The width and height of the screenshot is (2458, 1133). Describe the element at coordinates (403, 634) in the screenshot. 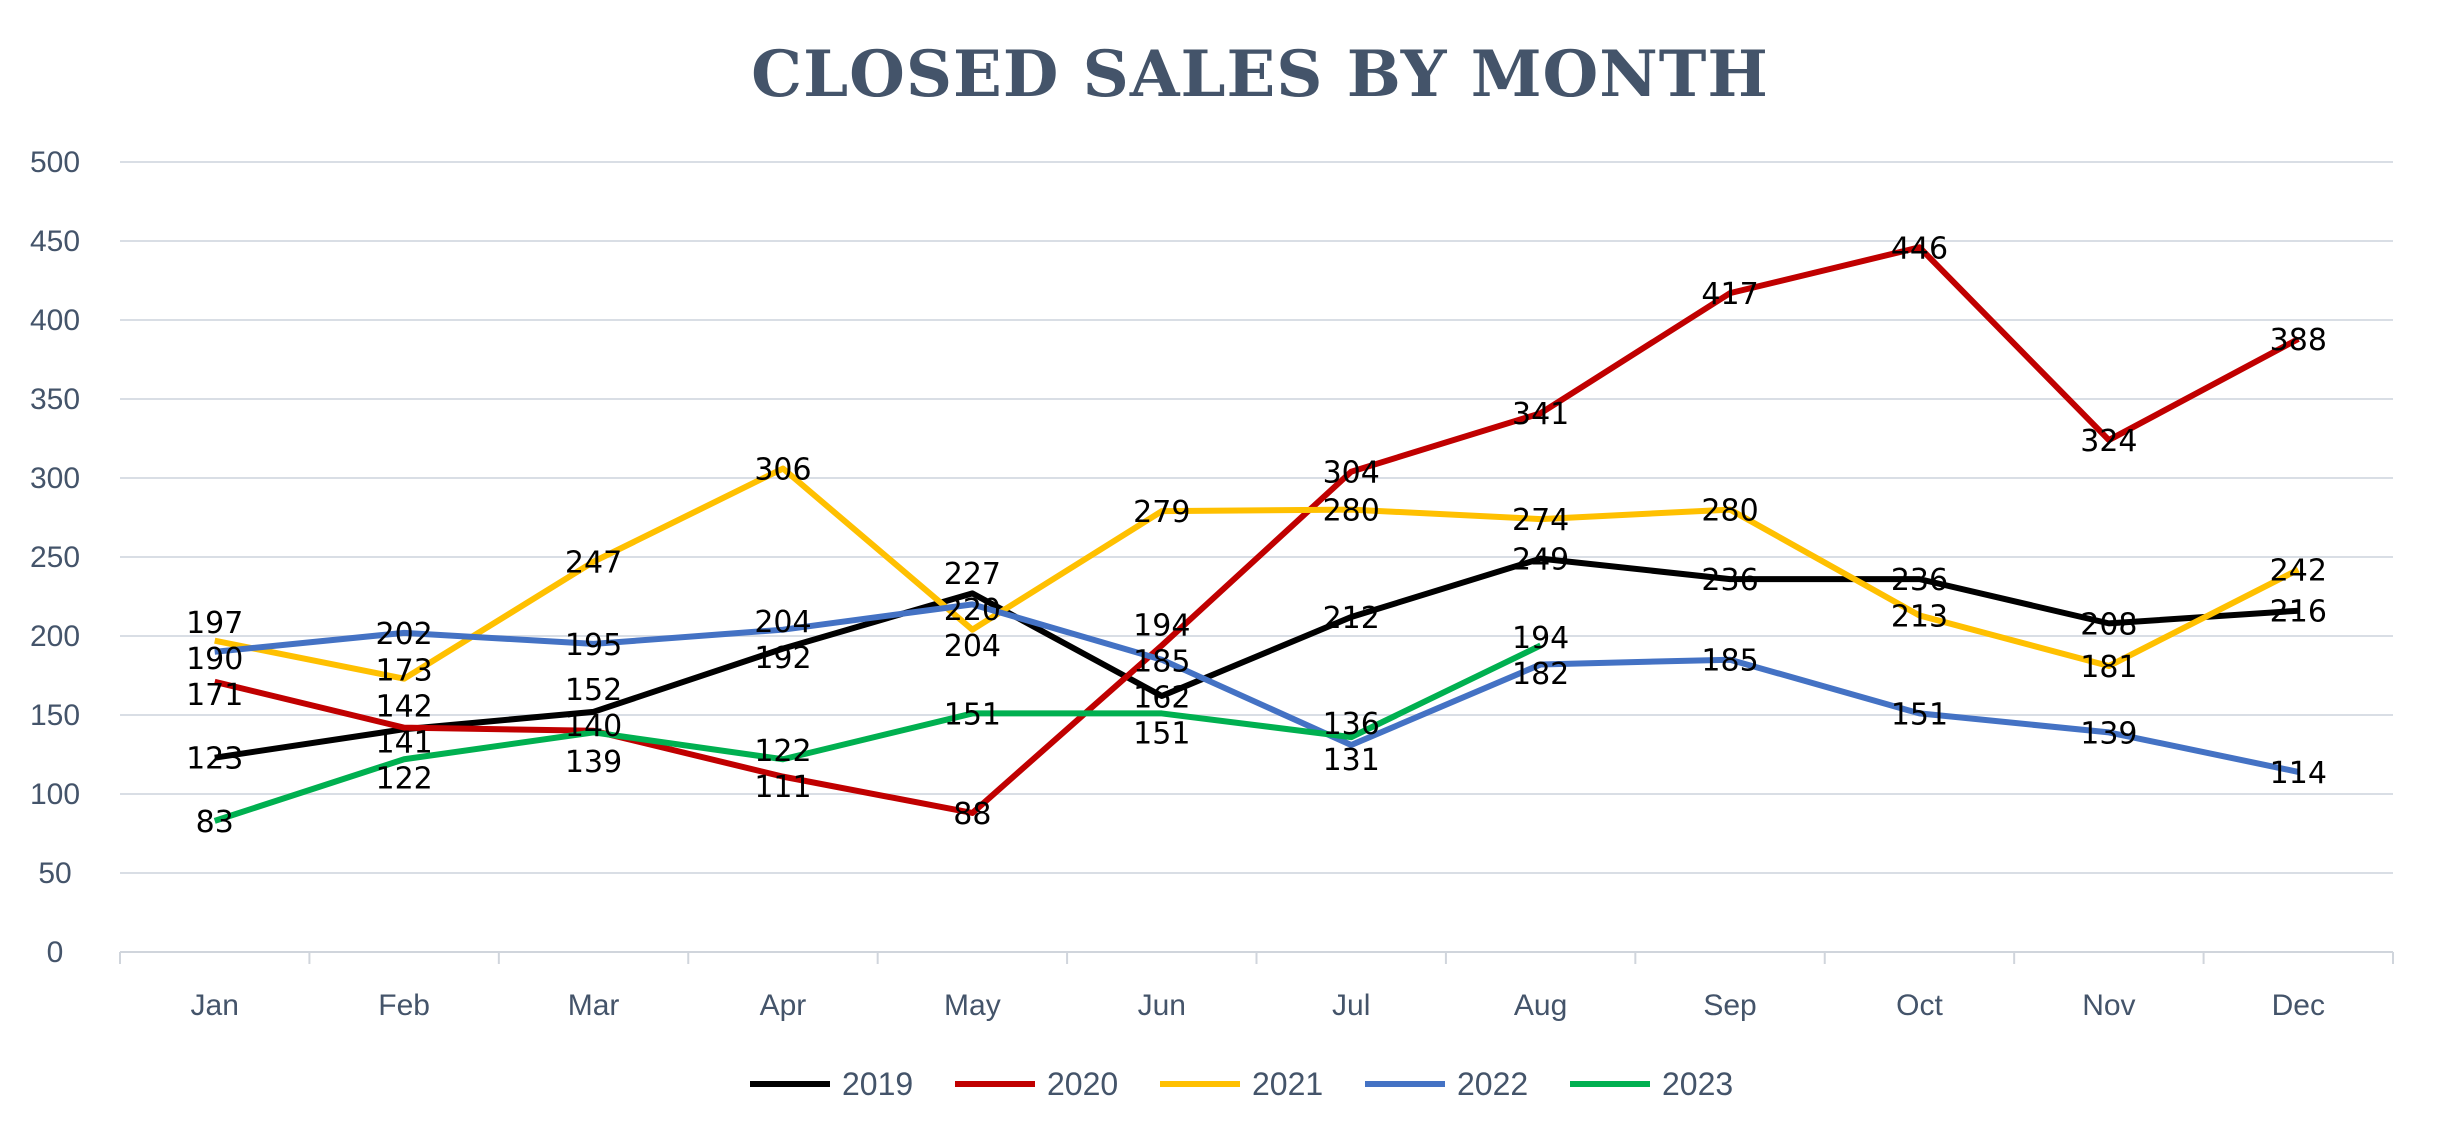

I see `data-label: 202` at that location.